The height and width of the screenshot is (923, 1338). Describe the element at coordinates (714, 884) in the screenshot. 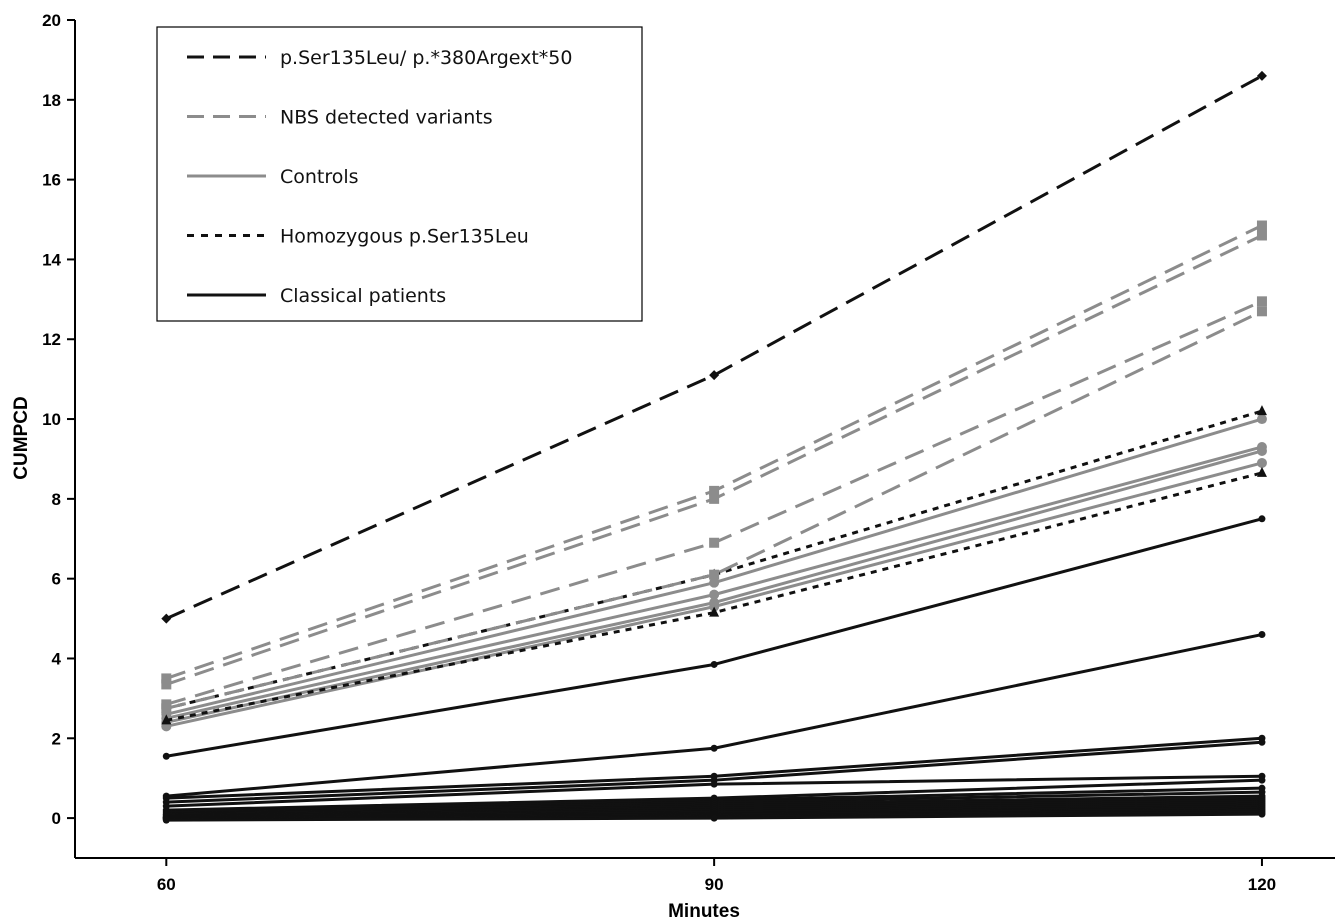

I see `x-tick-label: 90` at that location.